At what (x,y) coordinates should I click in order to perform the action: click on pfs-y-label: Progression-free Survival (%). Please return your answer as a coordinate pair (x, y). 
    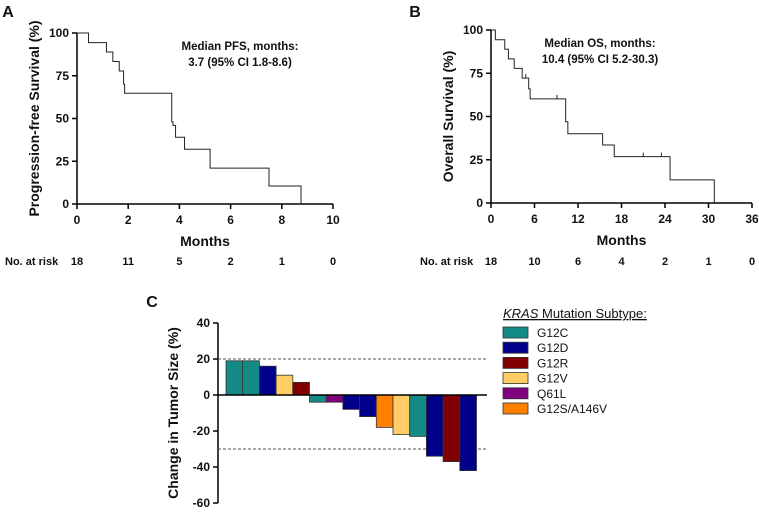
    Looking at the image, I should click on (34, 118).